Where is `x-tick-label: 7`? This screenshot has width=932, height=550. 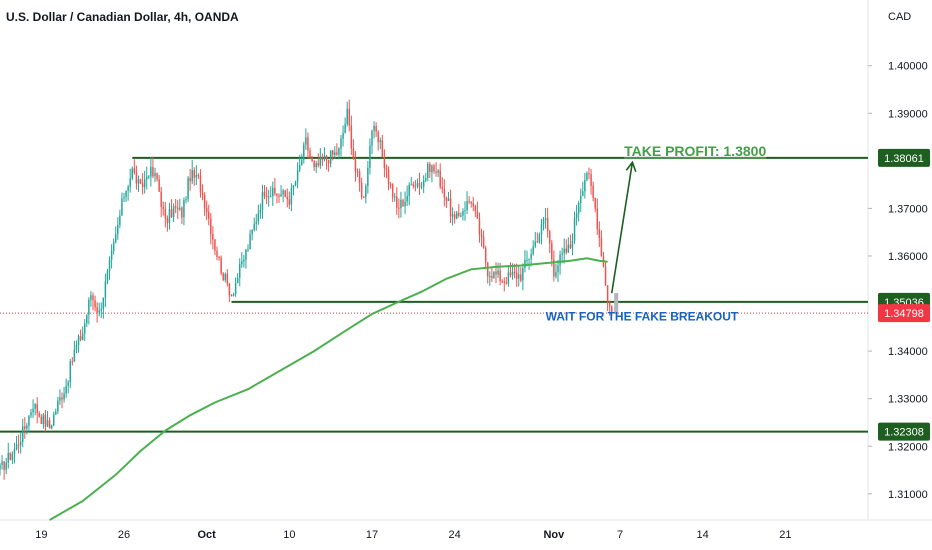
x-tick-label: 7 is located at coordinates (620, 535).